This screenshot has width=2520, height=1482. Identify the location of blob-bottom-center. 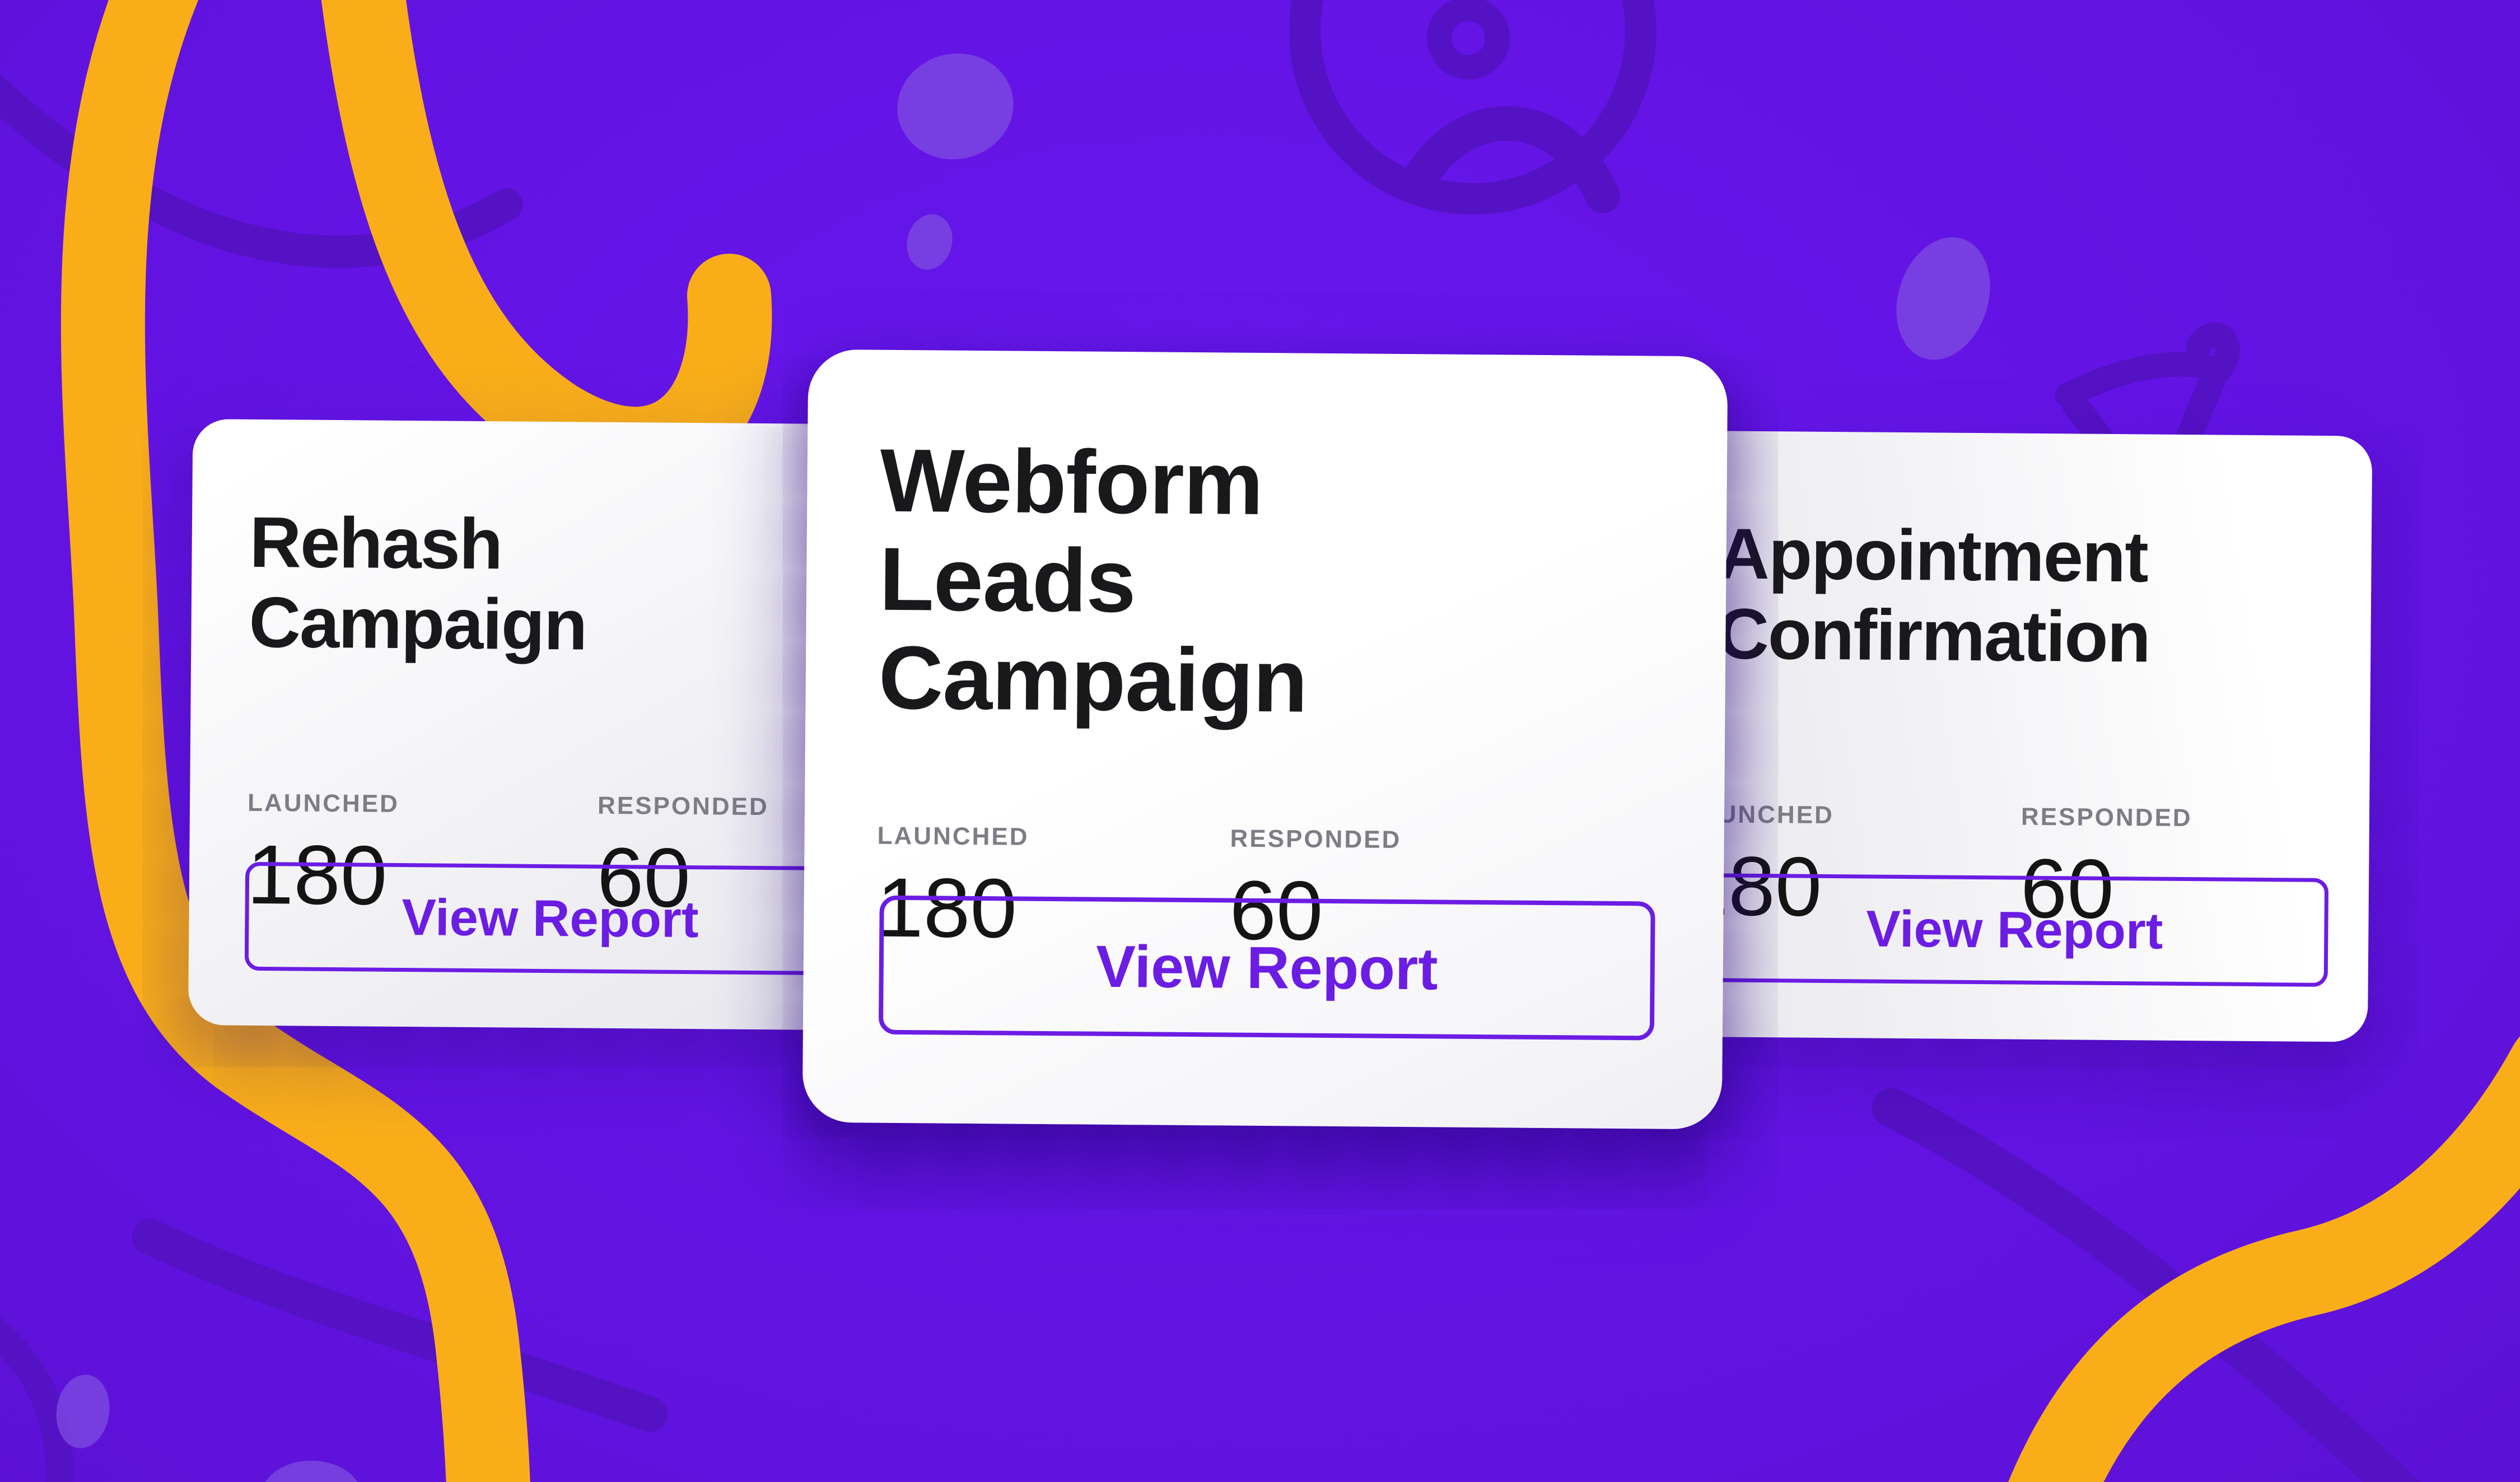
(311, 1471).